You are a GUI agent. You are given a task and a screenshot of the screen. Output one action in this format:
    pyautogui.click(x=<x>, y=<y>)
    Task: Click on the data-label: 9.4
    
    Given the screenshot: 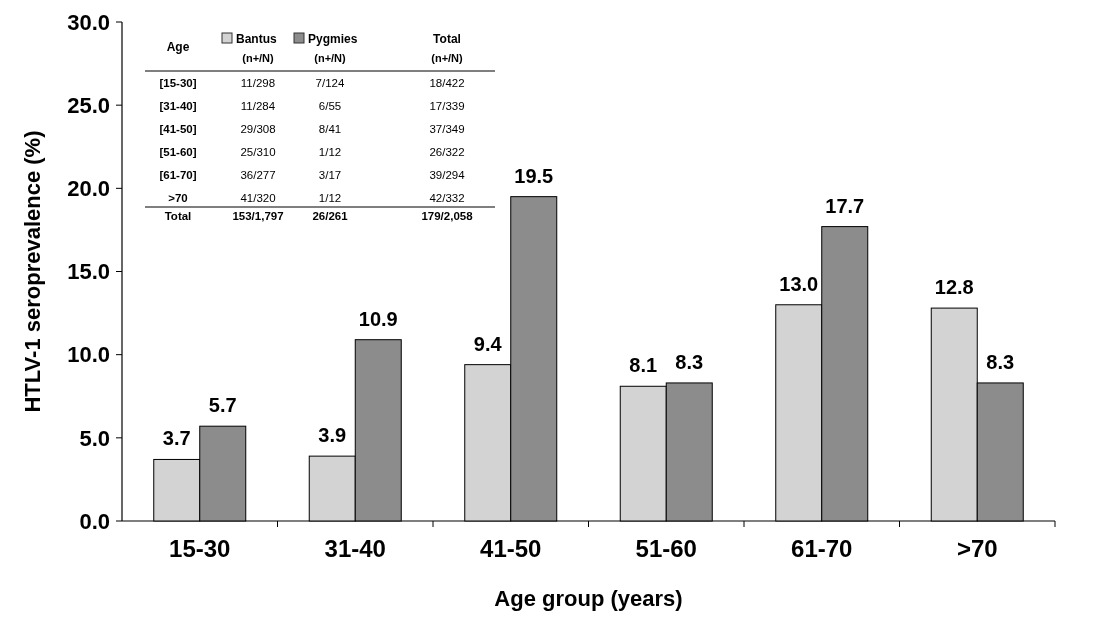 What is the action you would take?
    pyautogui.click(x=488, y=343)
    